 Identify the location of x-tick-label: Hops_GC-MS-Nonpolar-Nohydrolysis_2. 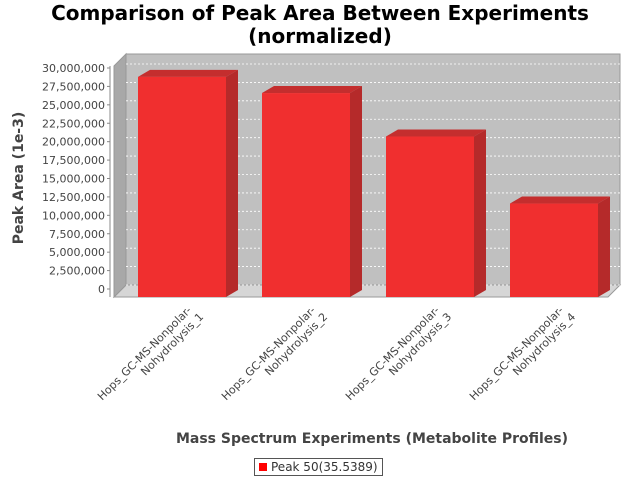
(274, 356).